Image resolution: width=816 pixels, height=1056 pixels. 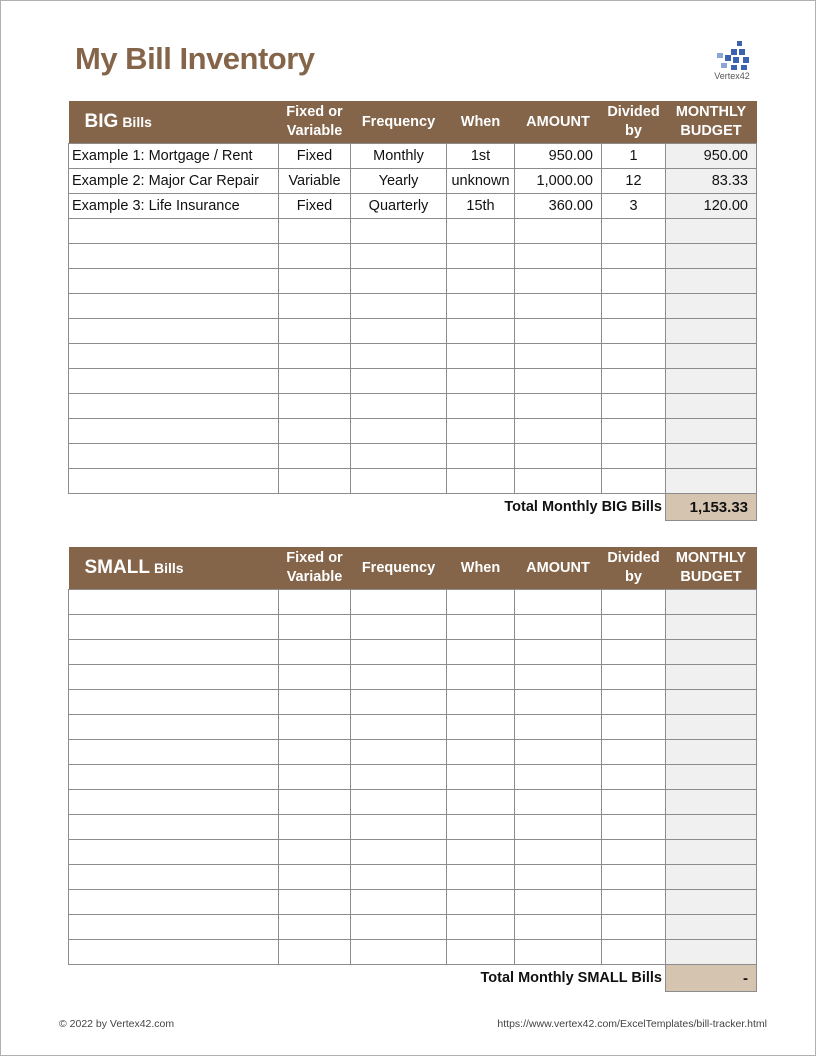 I want to click on cell-monthly-budget: 120.00, so click(x=711, y=206).